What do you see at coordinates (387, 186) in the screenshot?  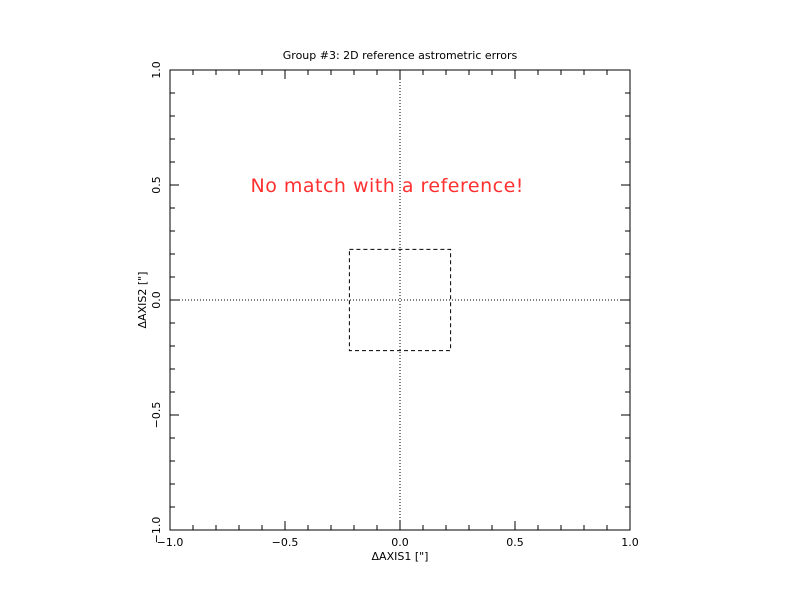 I see `no-match-annotation: No match with a reference!` at bounding box center [387, 186].